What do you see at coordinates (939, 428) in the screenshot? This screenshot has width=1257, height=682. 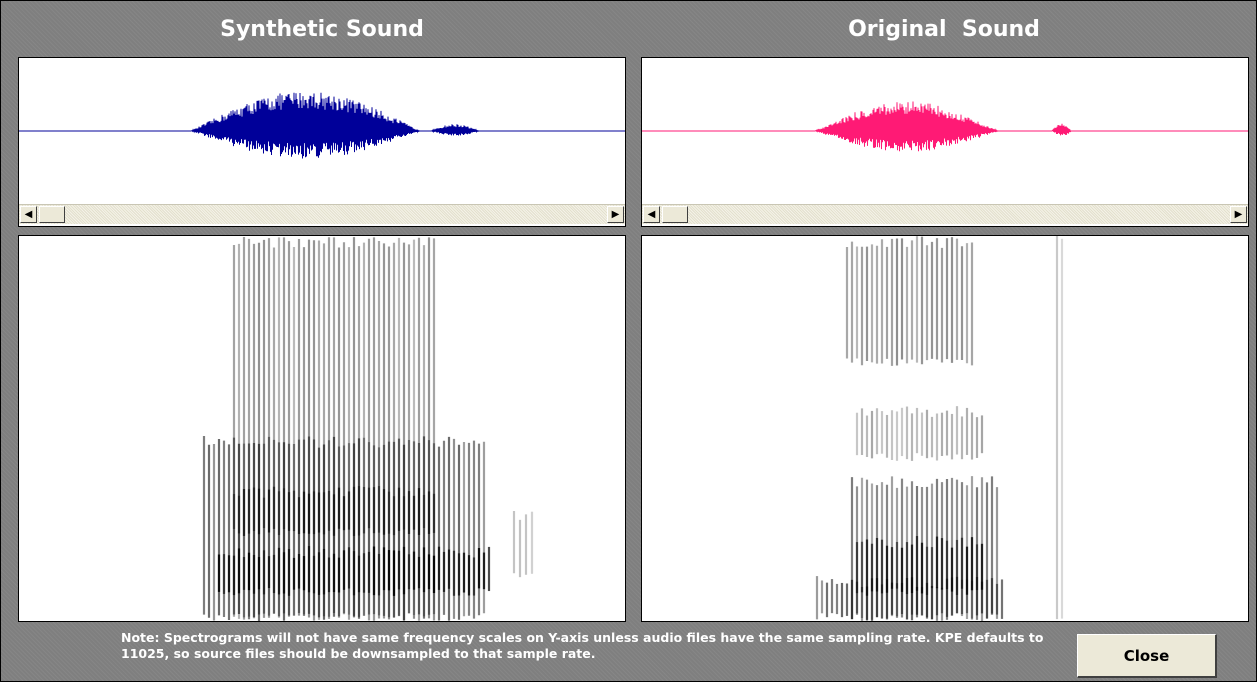 I see `original-spectrogram` at bounding box center [939, 428].